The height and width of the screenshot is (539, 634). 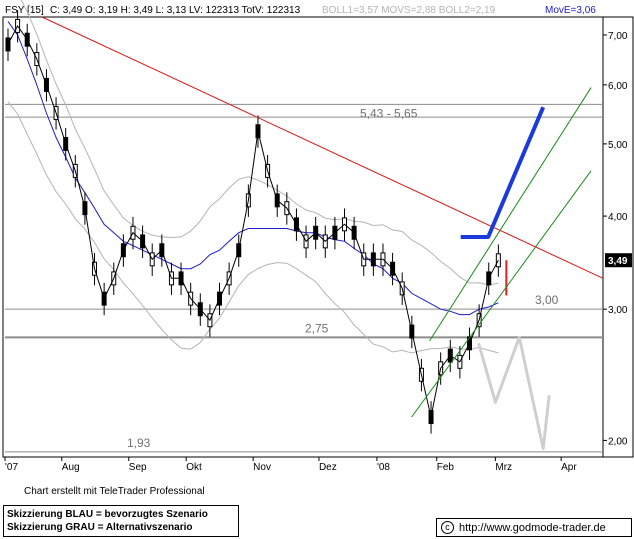 I want to click on trendline-channel-lower, so click(x=501, y=294).